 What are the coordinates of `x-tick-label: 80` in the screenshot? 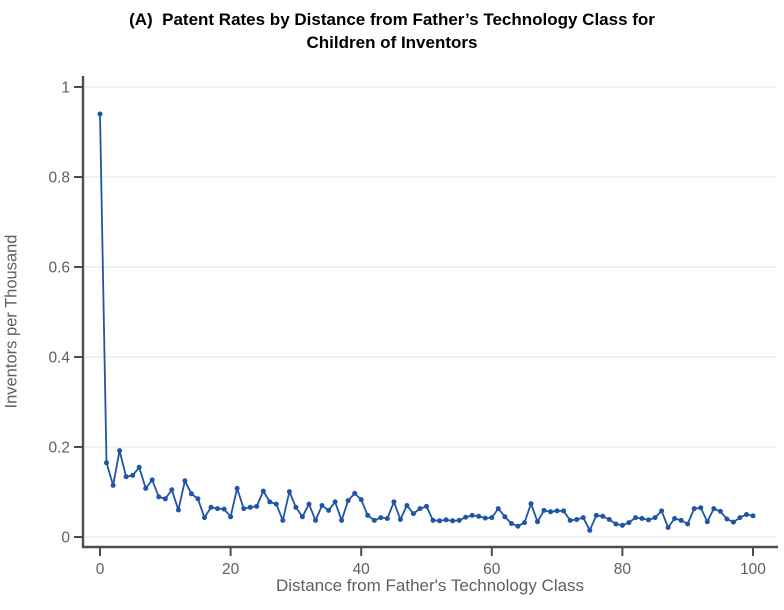 It's located at (623, 569).